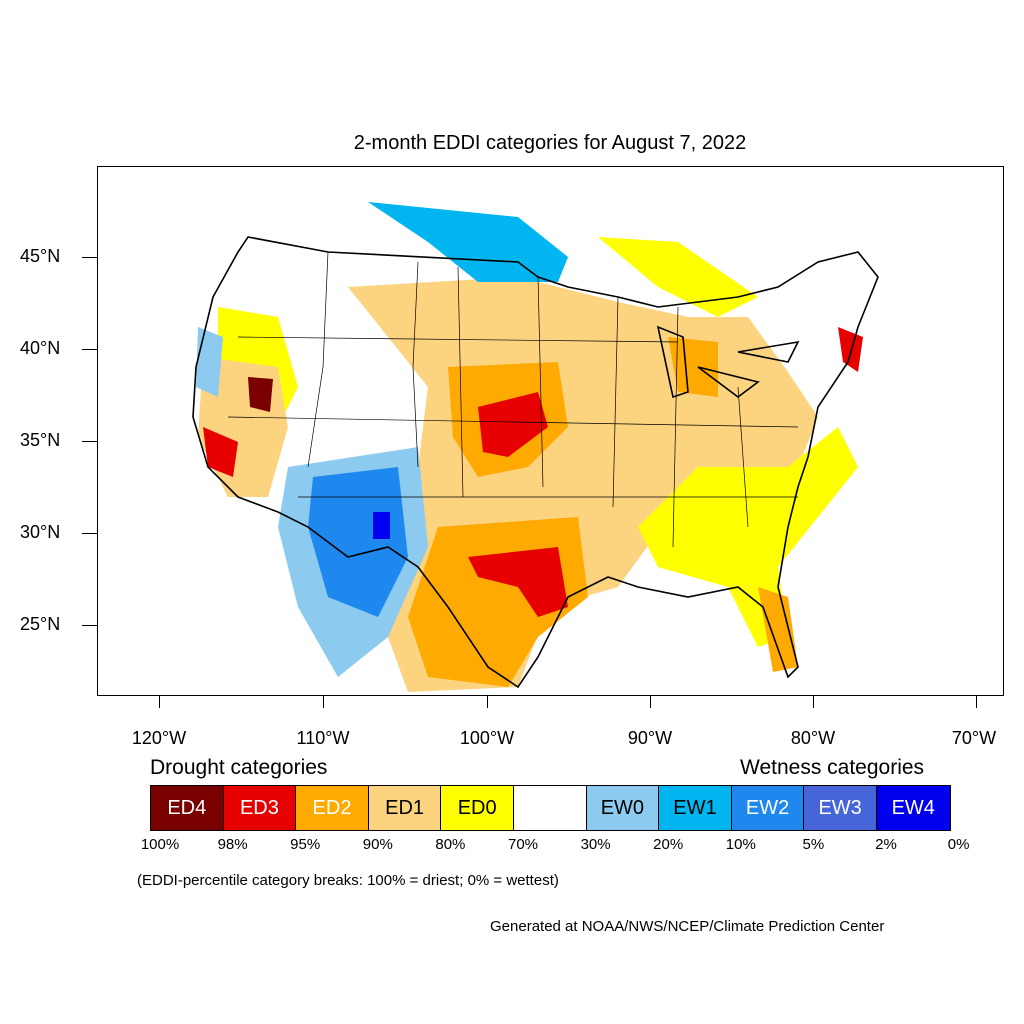 This screenshot has height=1024, width=1024. I want to click on legend-cell-ed1: ED1, so click(405, 808).